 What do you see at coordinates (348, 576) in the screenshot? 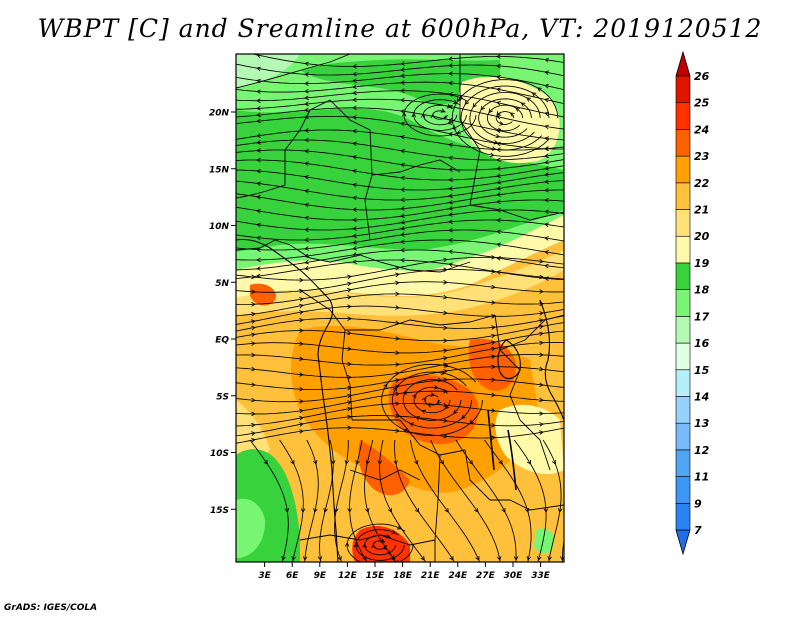
I see `lon-label: 12E` at bounding box center [348, 576].